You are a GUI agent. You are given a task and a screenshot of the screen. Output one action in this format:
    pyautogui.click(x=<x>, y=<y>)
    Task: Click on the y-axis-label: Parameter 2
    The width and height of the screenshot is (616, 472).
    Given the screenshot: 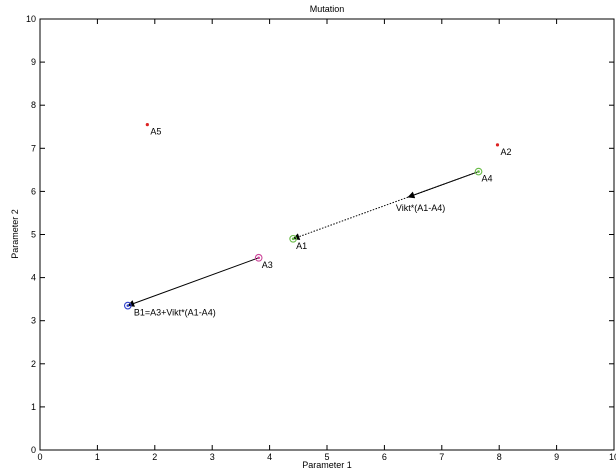 What is the action you would take?
    pyautogui.click(x=15, y=234)
    